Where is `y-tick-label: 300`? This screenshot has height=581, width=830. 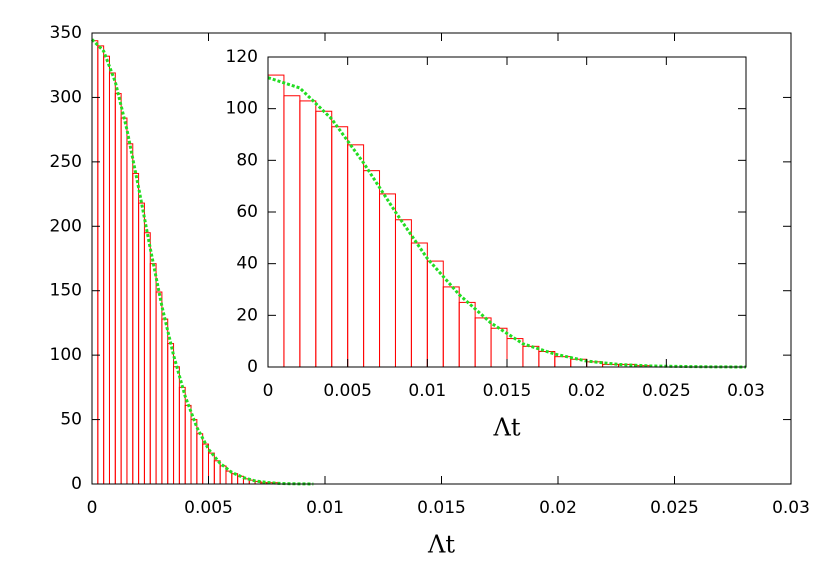 y-tick-label: 300 is located at coordinates (66, 97).